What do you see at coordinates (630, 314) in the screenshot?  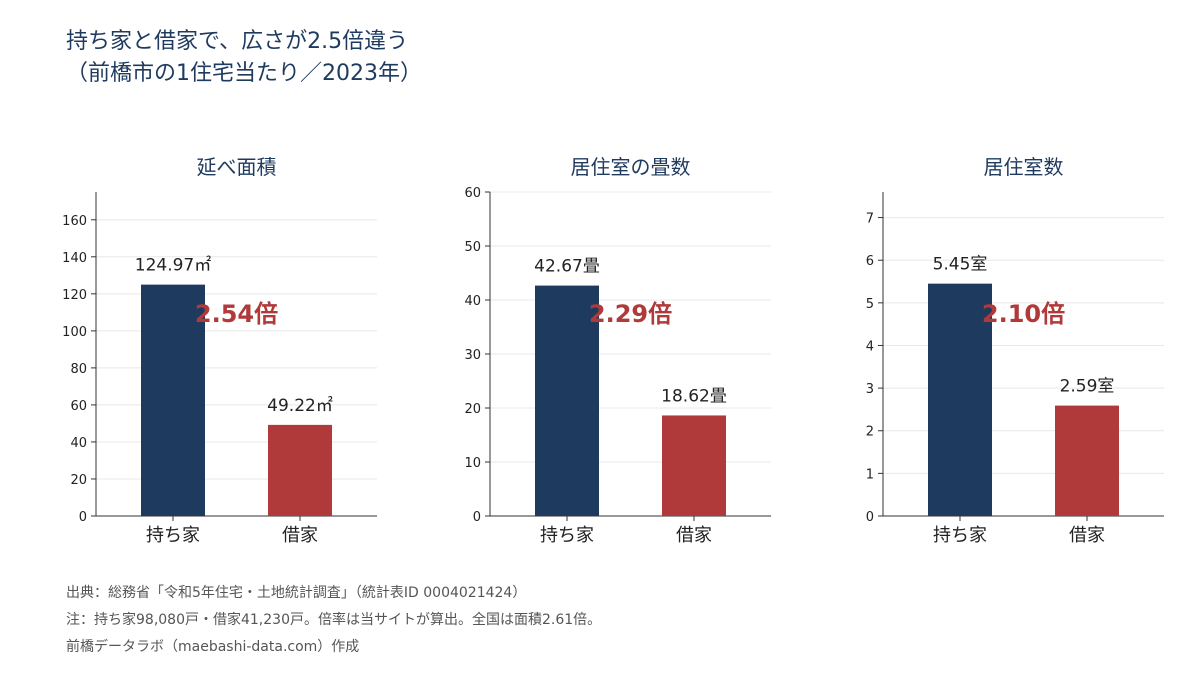 I see `chart-2-ratio-label: 2.29倍` at bounding box center [630, 314].